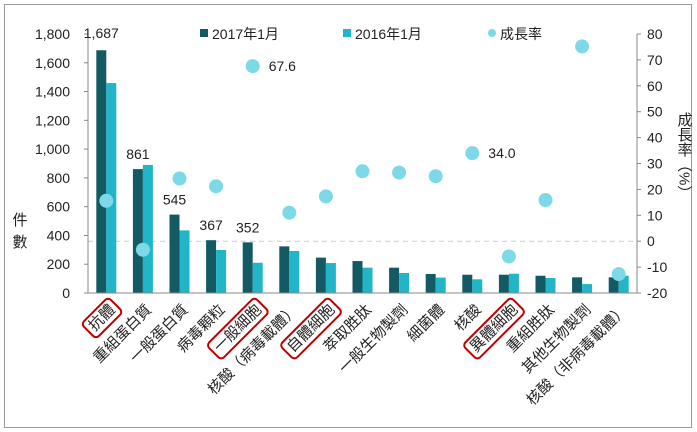 The width and height of the screenshot is (697, 432). What do you see at coordinates (101, 33) in the screenshot?
I see `data-label: 1,687` at bounding box center [101, 33].